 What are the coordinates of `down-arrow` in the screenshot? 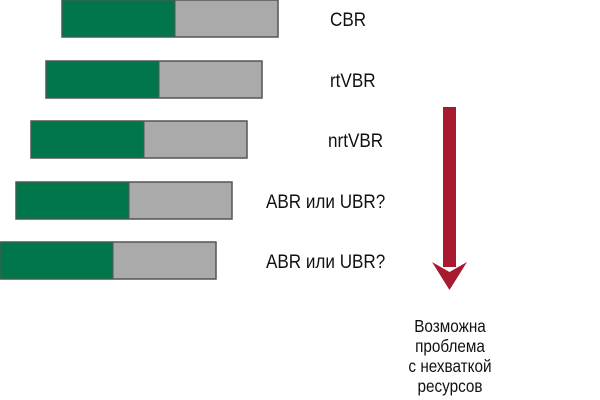 It's located at (449, 198).